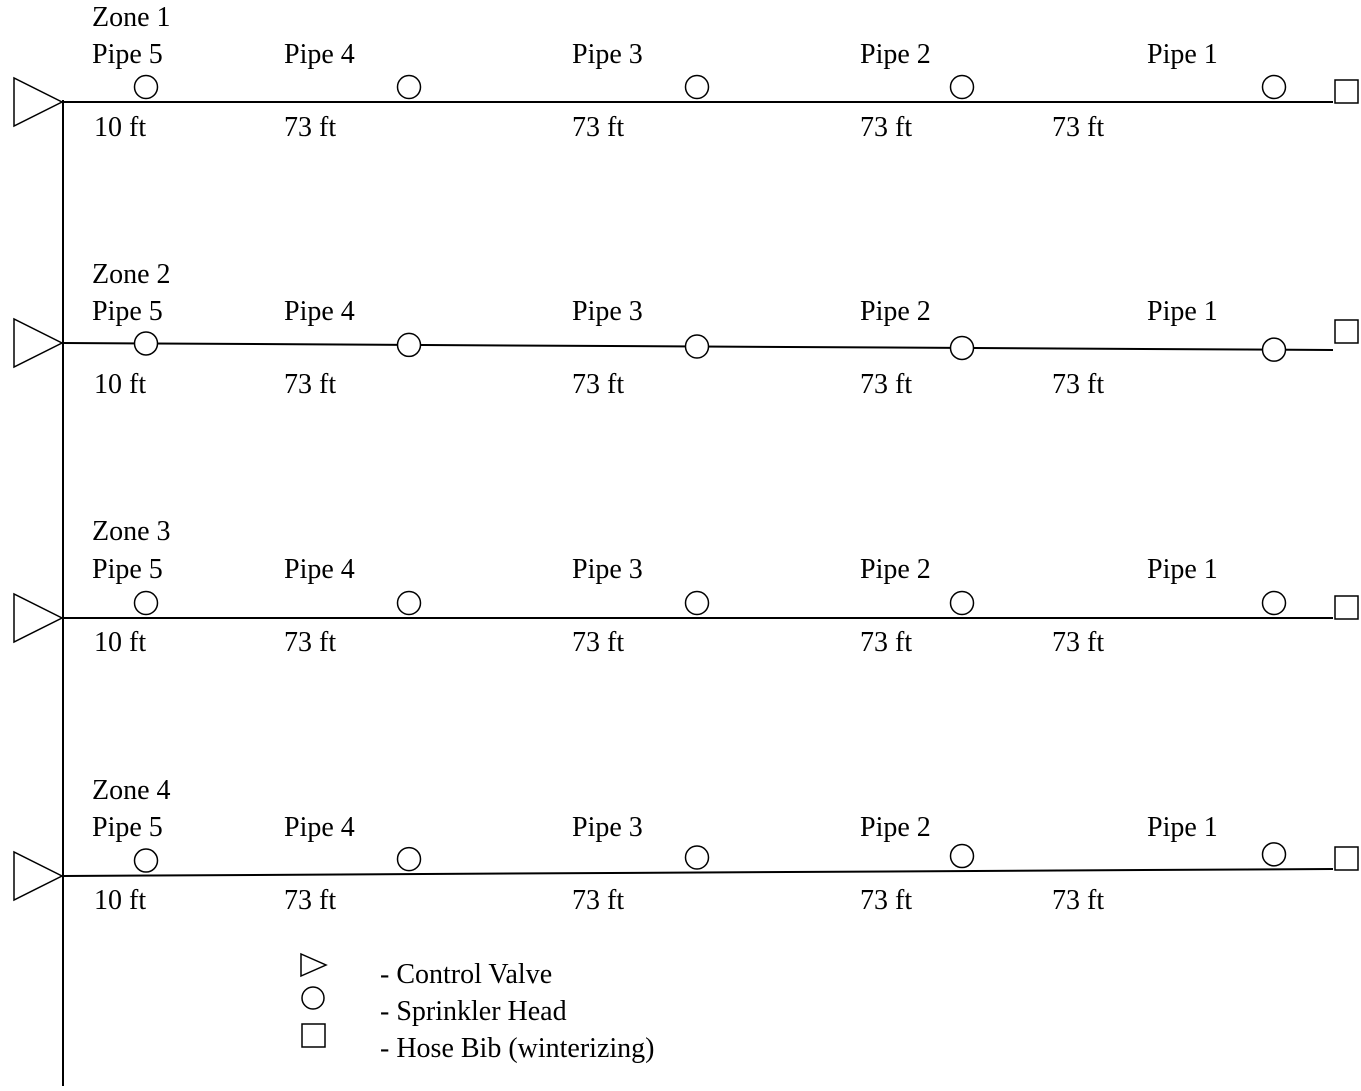 This screenshot has height=1091, width=1361. What do you see at coordinates (698, 872) in the screenshot?
I see `zone-lateral-pipe` at bounding box center [698, 872].